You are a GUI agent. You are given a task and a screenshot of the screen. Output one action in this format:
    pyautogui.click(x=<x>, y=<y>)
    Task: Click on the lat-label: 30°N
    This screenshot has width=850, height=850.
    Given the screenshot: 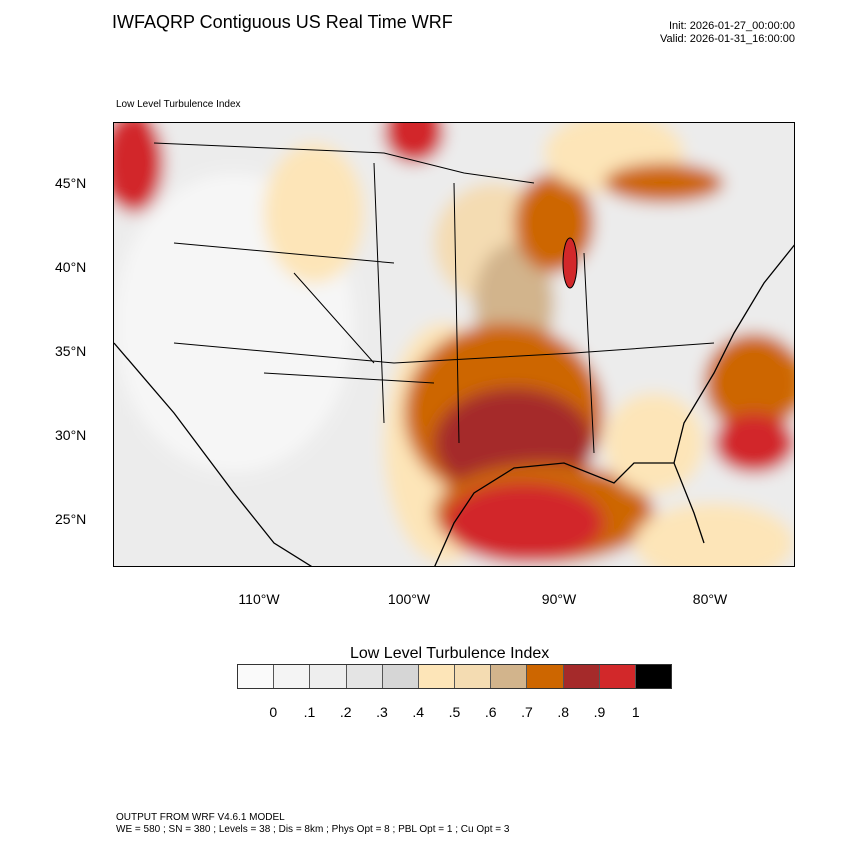 What is the action you would take?
    pyautogui.click(x=71, y=435)
    